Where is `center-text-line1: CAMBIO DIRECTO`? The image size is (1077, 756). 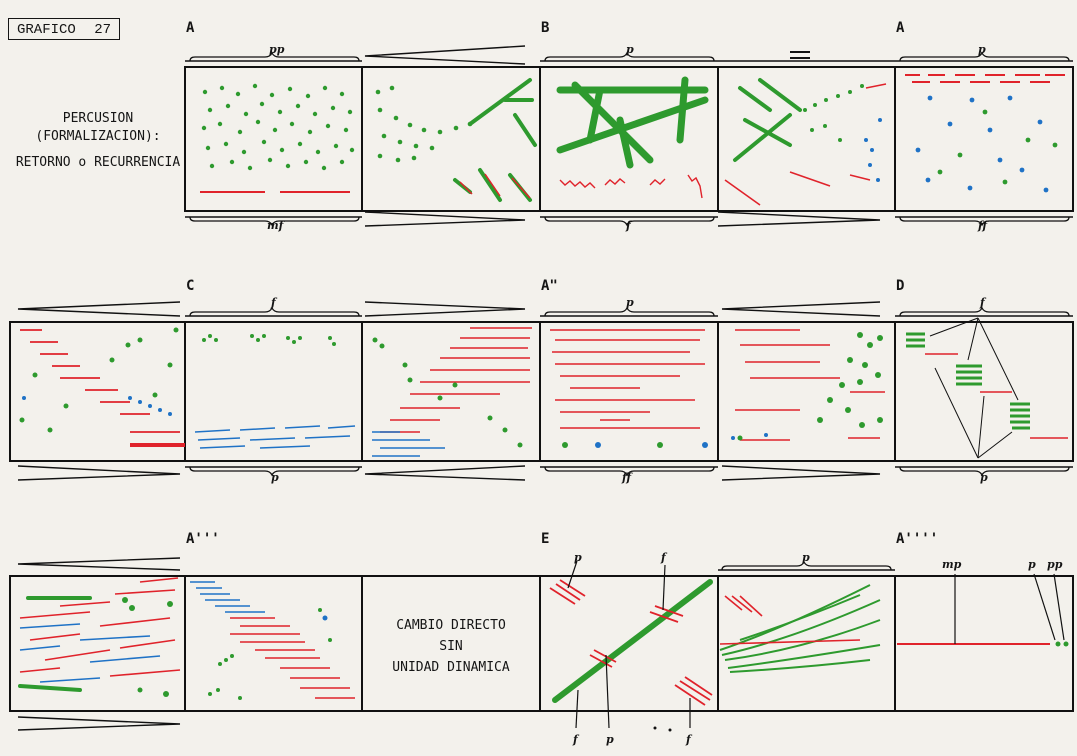 center-text-line1: CAMBIO DIRECTO is located at coordinates (451, 625).